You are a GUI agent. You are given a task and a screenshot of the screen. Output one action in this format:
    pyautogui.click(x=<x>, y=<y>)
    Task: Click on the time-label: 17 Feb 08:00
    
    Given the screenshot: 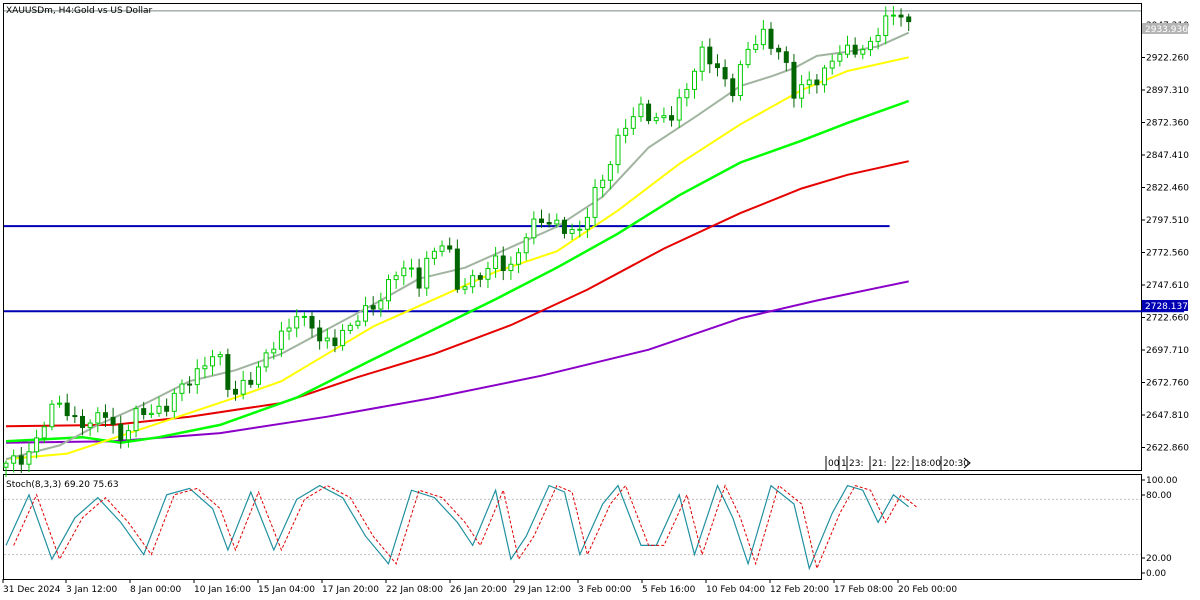 What is the action you would take?
    pyautogui.click(x=863, y=590)
    